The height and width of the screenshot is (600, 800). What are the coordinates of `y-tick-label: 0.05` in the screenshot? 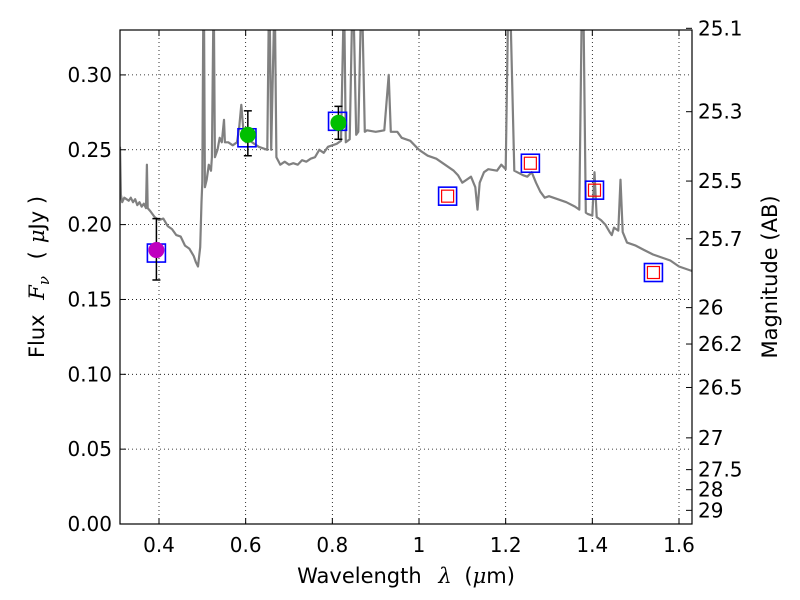 It's located at (89, 449).